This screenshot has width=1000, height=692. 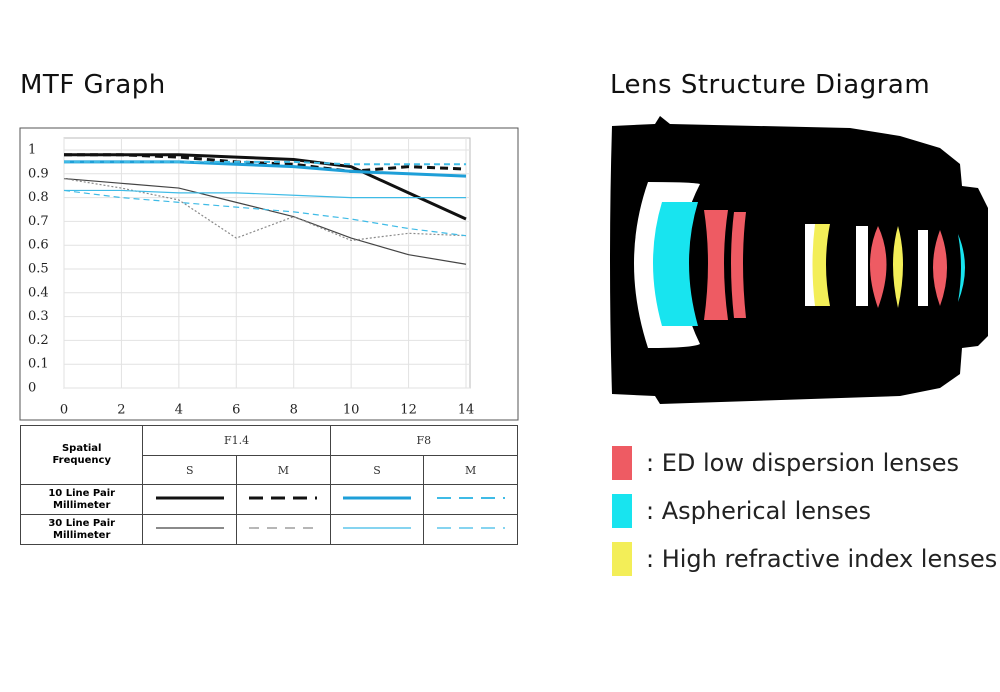 I want to click on aperture-header: F8, so click(x=424, y=440).